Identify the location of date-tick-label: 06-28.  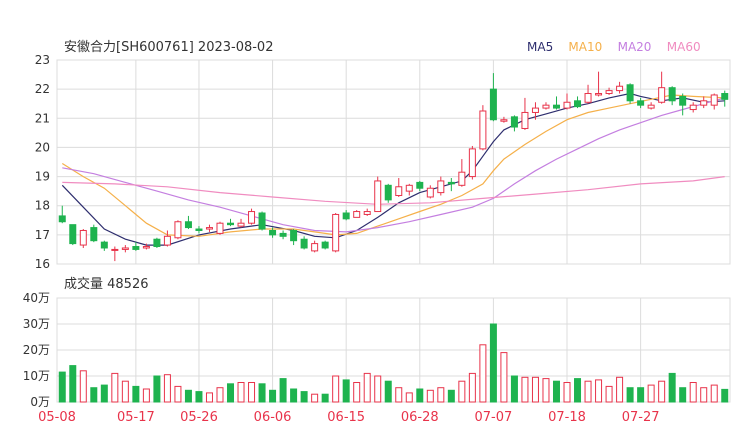
(420, 417).